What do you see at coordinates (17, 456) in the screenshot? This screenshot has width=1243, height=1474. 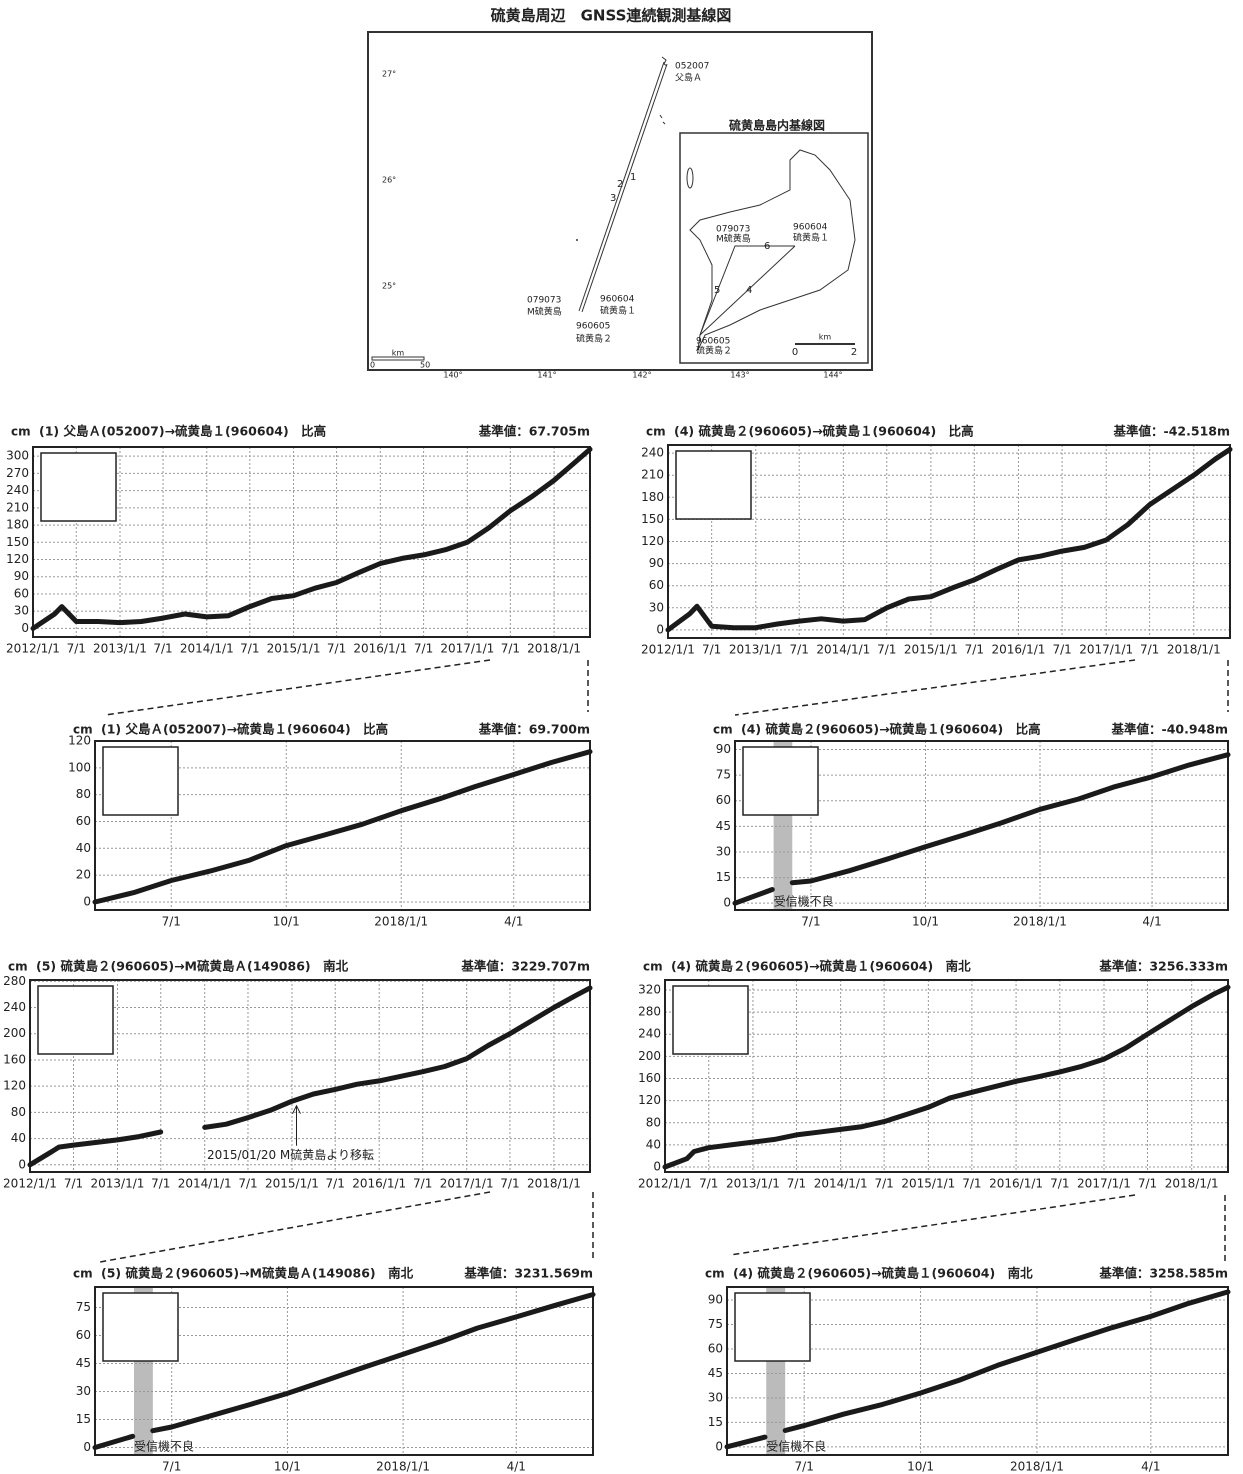 I see `y-tick-label: 300` at bounding box center [17, 456].